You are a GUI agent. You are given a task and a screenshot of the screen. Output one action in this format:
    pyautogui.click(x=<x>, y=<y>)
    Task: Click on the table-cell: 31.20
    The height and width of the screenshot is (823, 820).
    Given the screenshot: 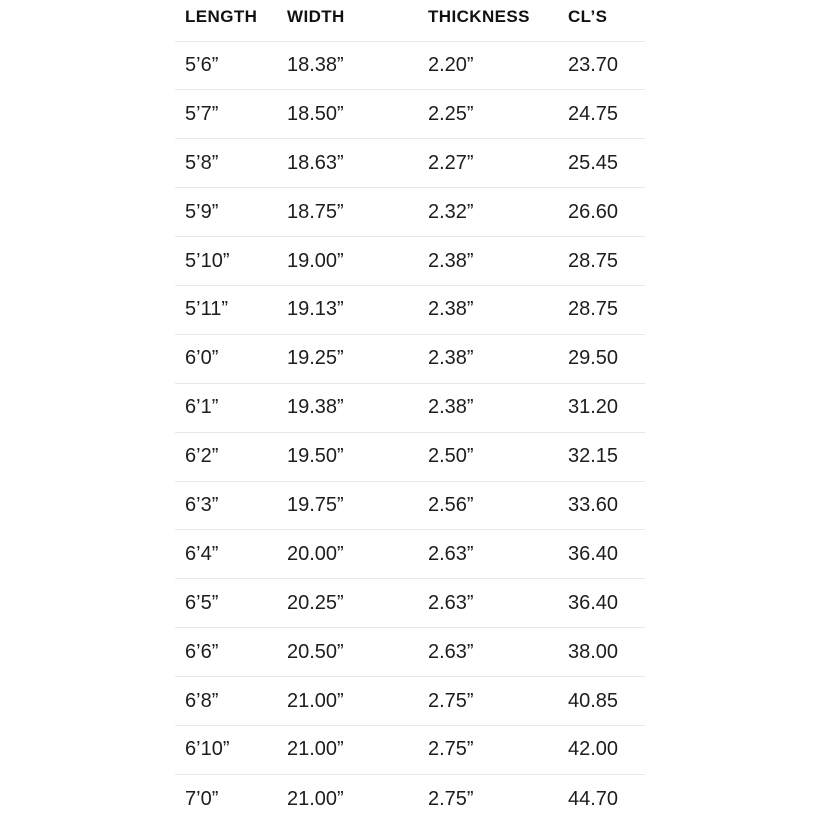 What is the action you would take?
    pyautogui.click(x=593, y=407)
    